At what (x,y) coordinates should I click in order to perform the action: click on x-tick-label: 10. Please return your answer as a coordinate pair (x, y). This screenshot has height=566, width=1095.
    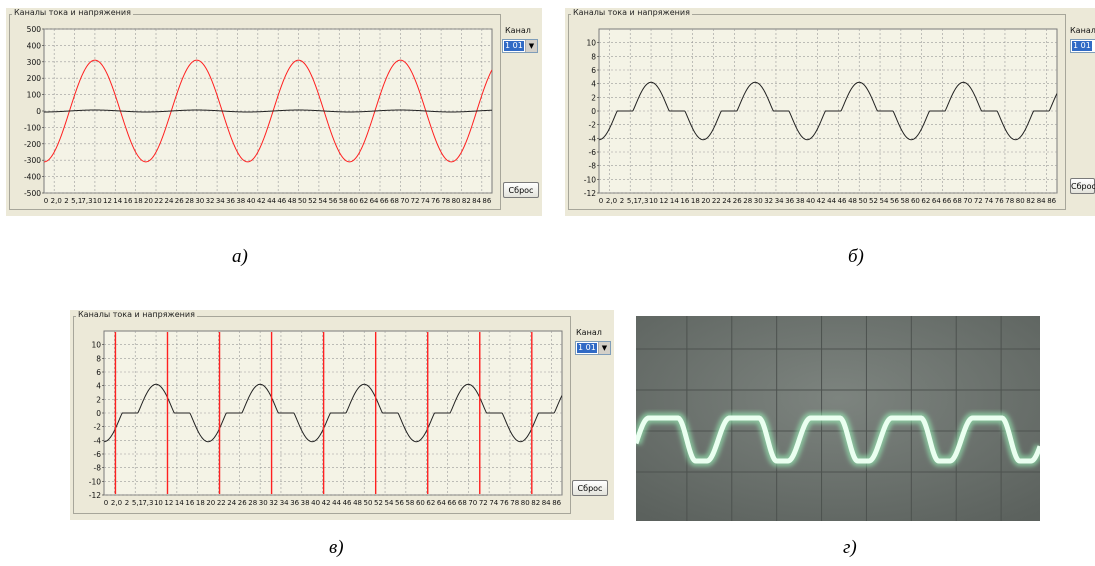
    Looking at the image, I should click on (653, 201).